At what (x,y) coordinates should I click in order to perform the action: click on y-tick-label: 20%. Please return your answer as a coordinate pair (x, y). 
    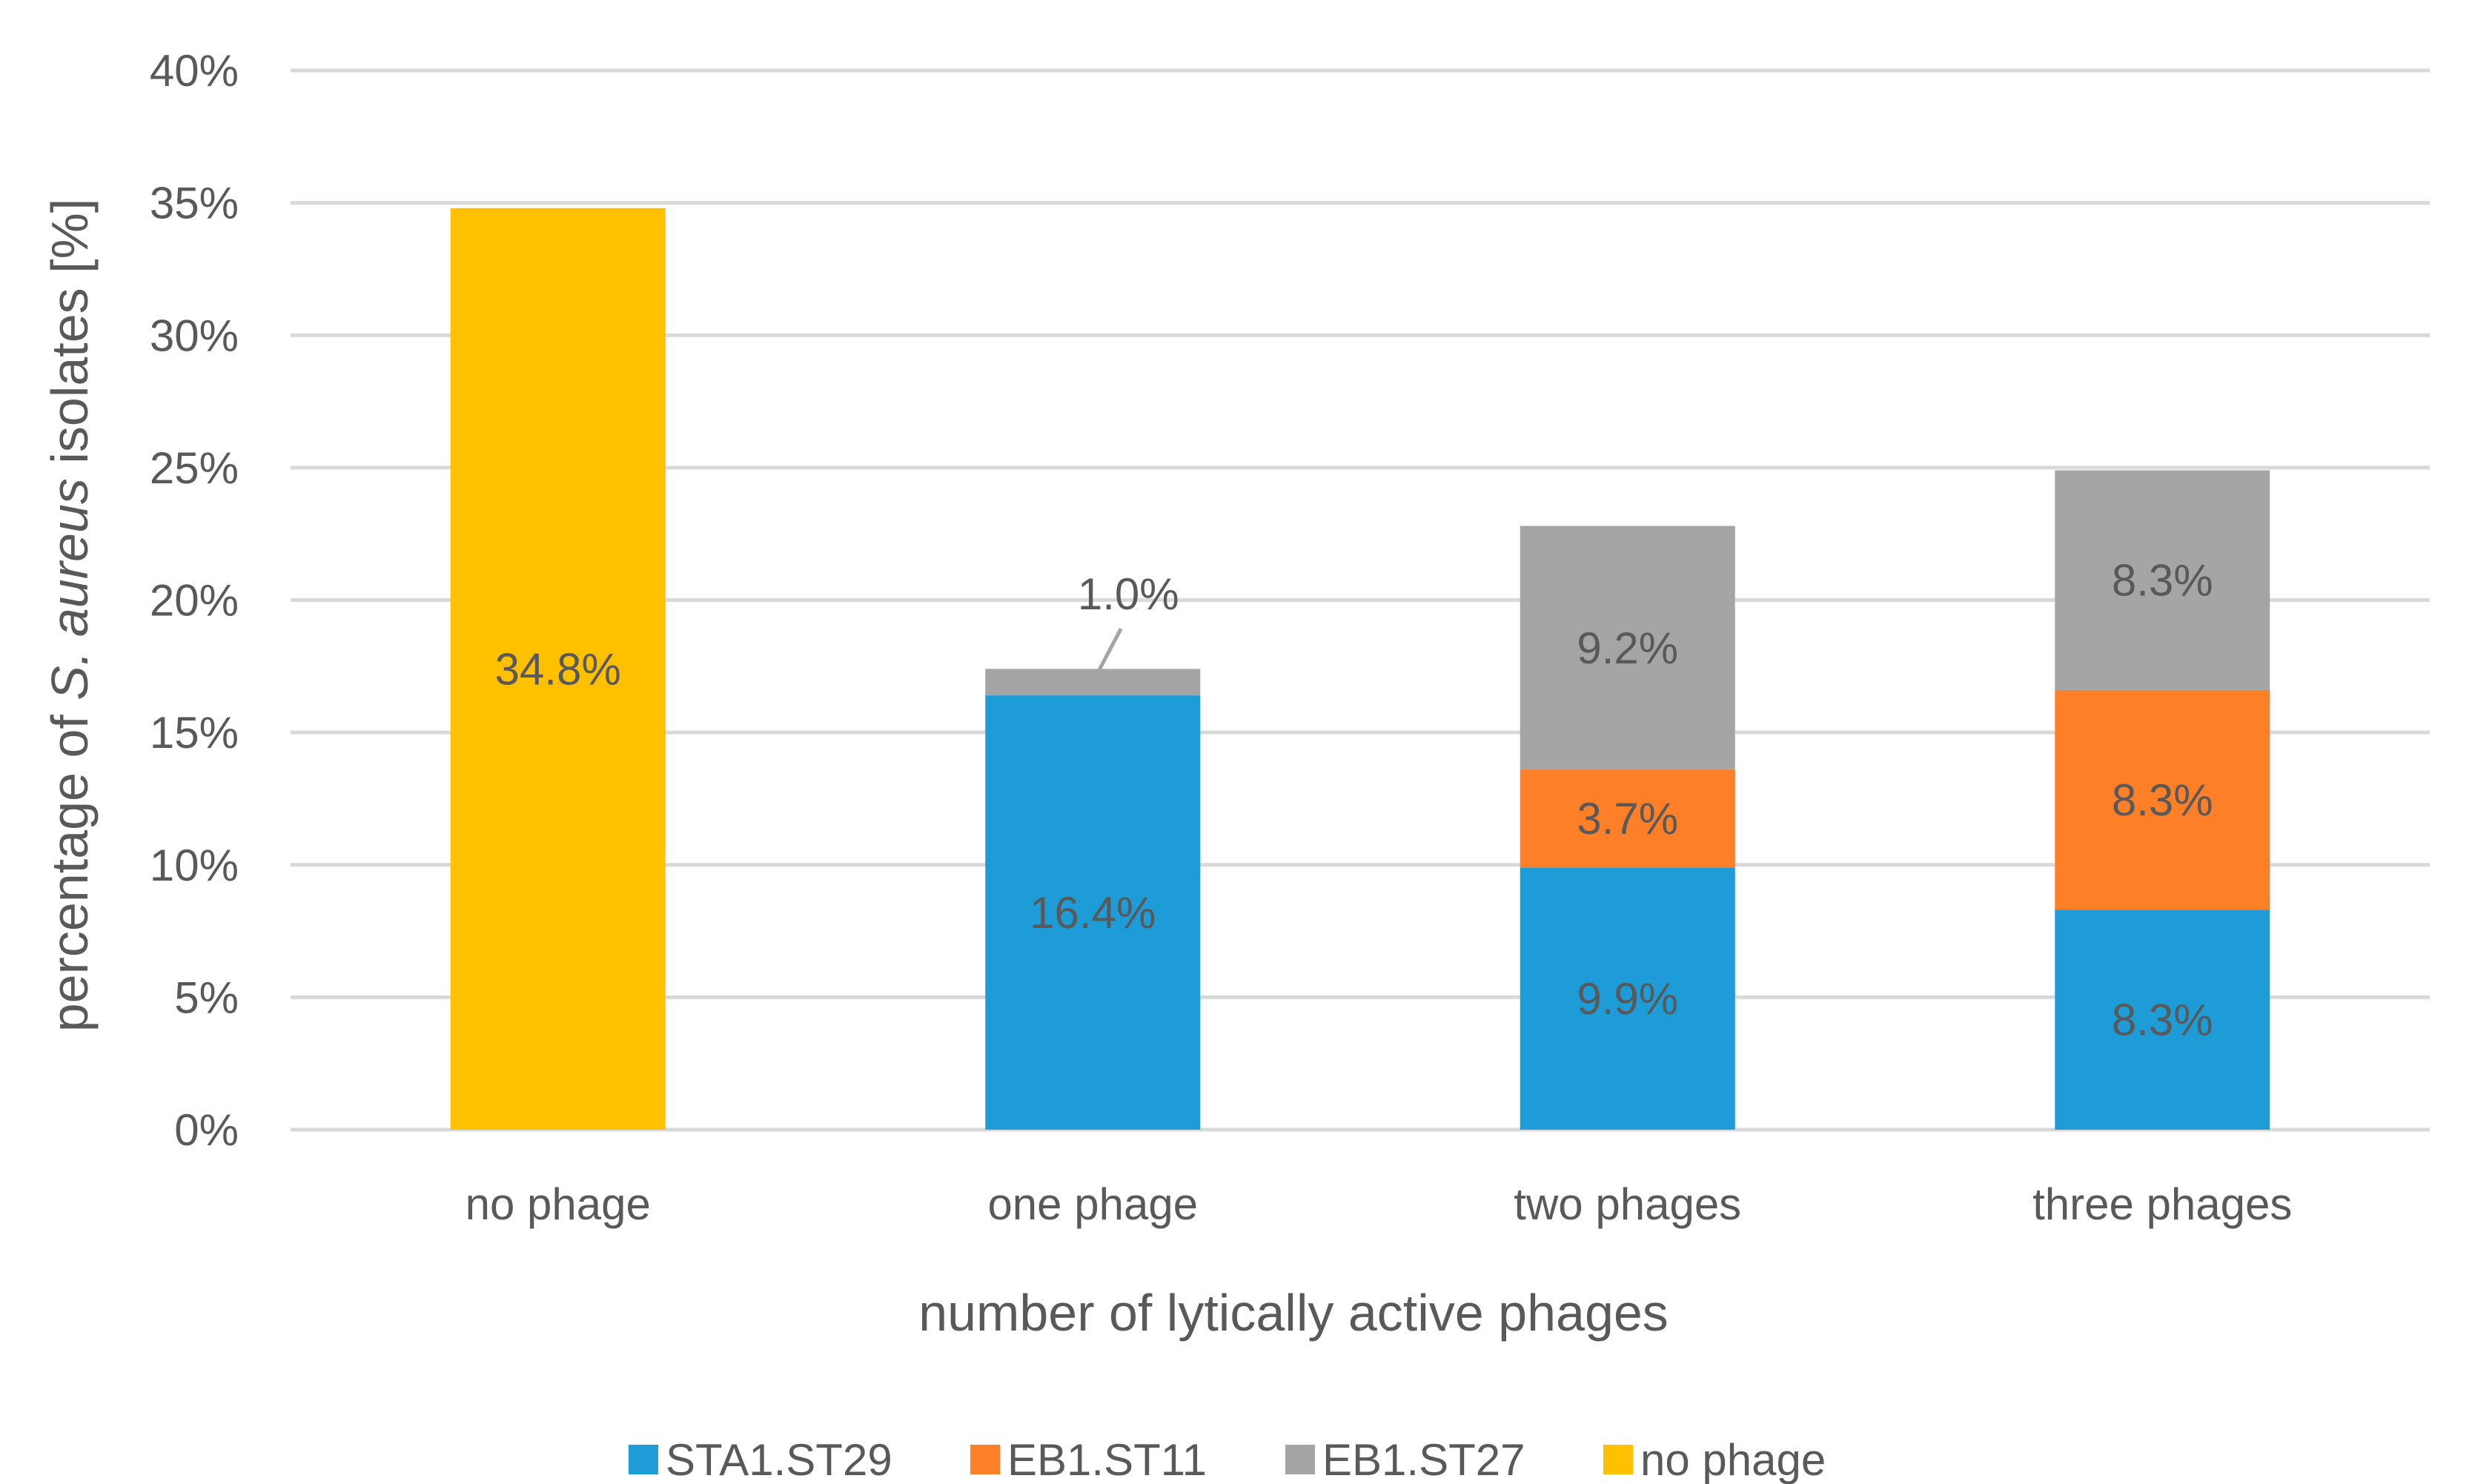
    Looking at the image, I should click on (194, 601).